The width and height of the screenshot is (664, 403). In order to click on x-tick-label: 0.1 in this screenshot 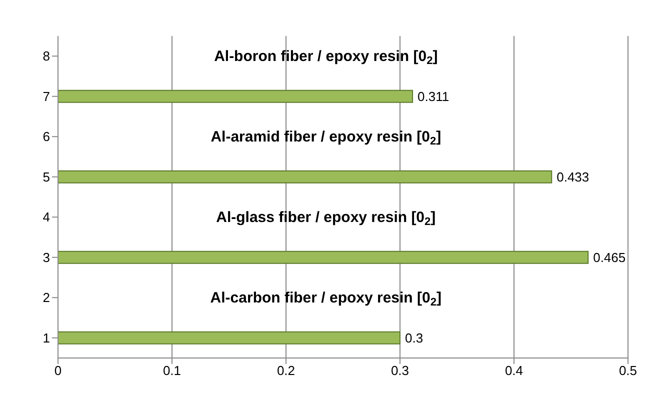, I will do `click(172, 370)`.